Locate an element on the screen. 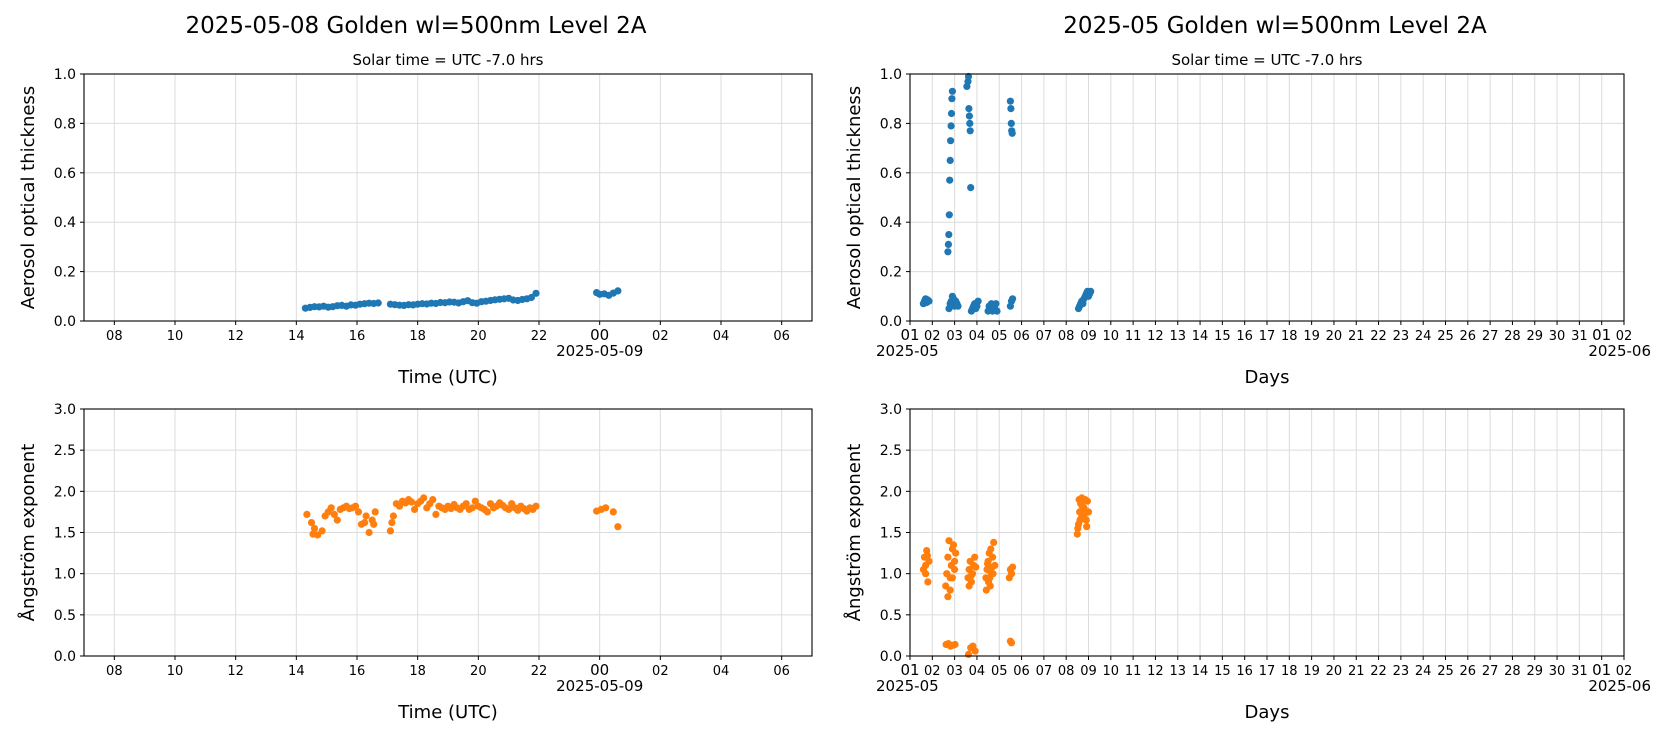 The height and width of the screenshot is (737, 1654). x-tick-label: 04 is located at coordinates (977, 671).